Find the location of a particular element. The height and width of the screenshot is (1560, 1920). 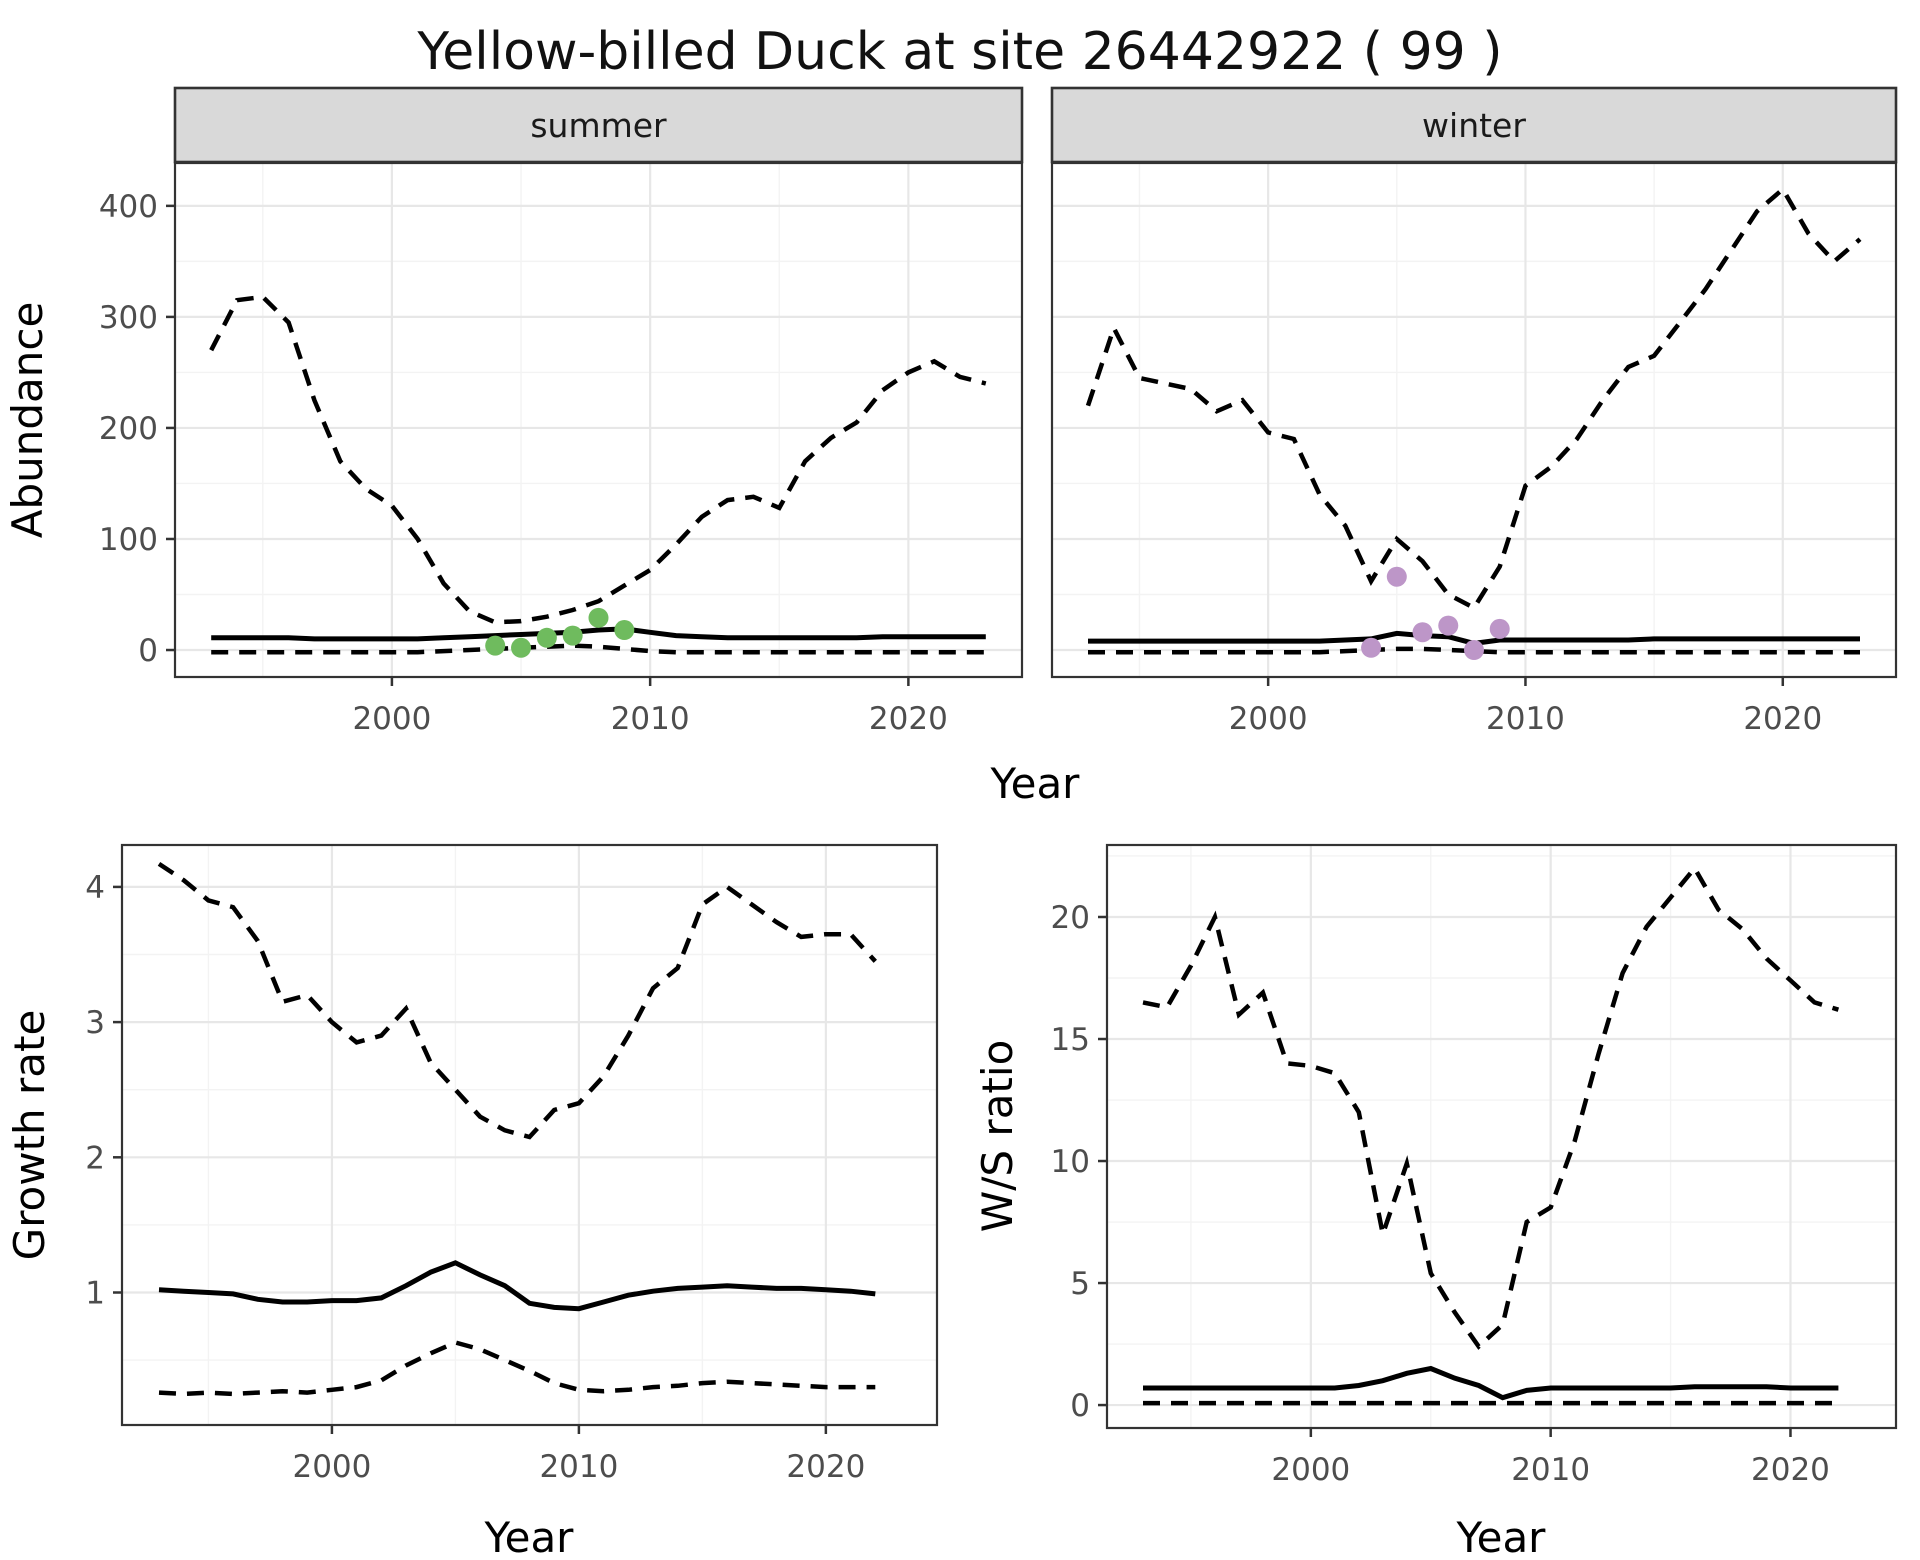

facet-strip-label-winter: winter is located at coordinates (1474, 125).